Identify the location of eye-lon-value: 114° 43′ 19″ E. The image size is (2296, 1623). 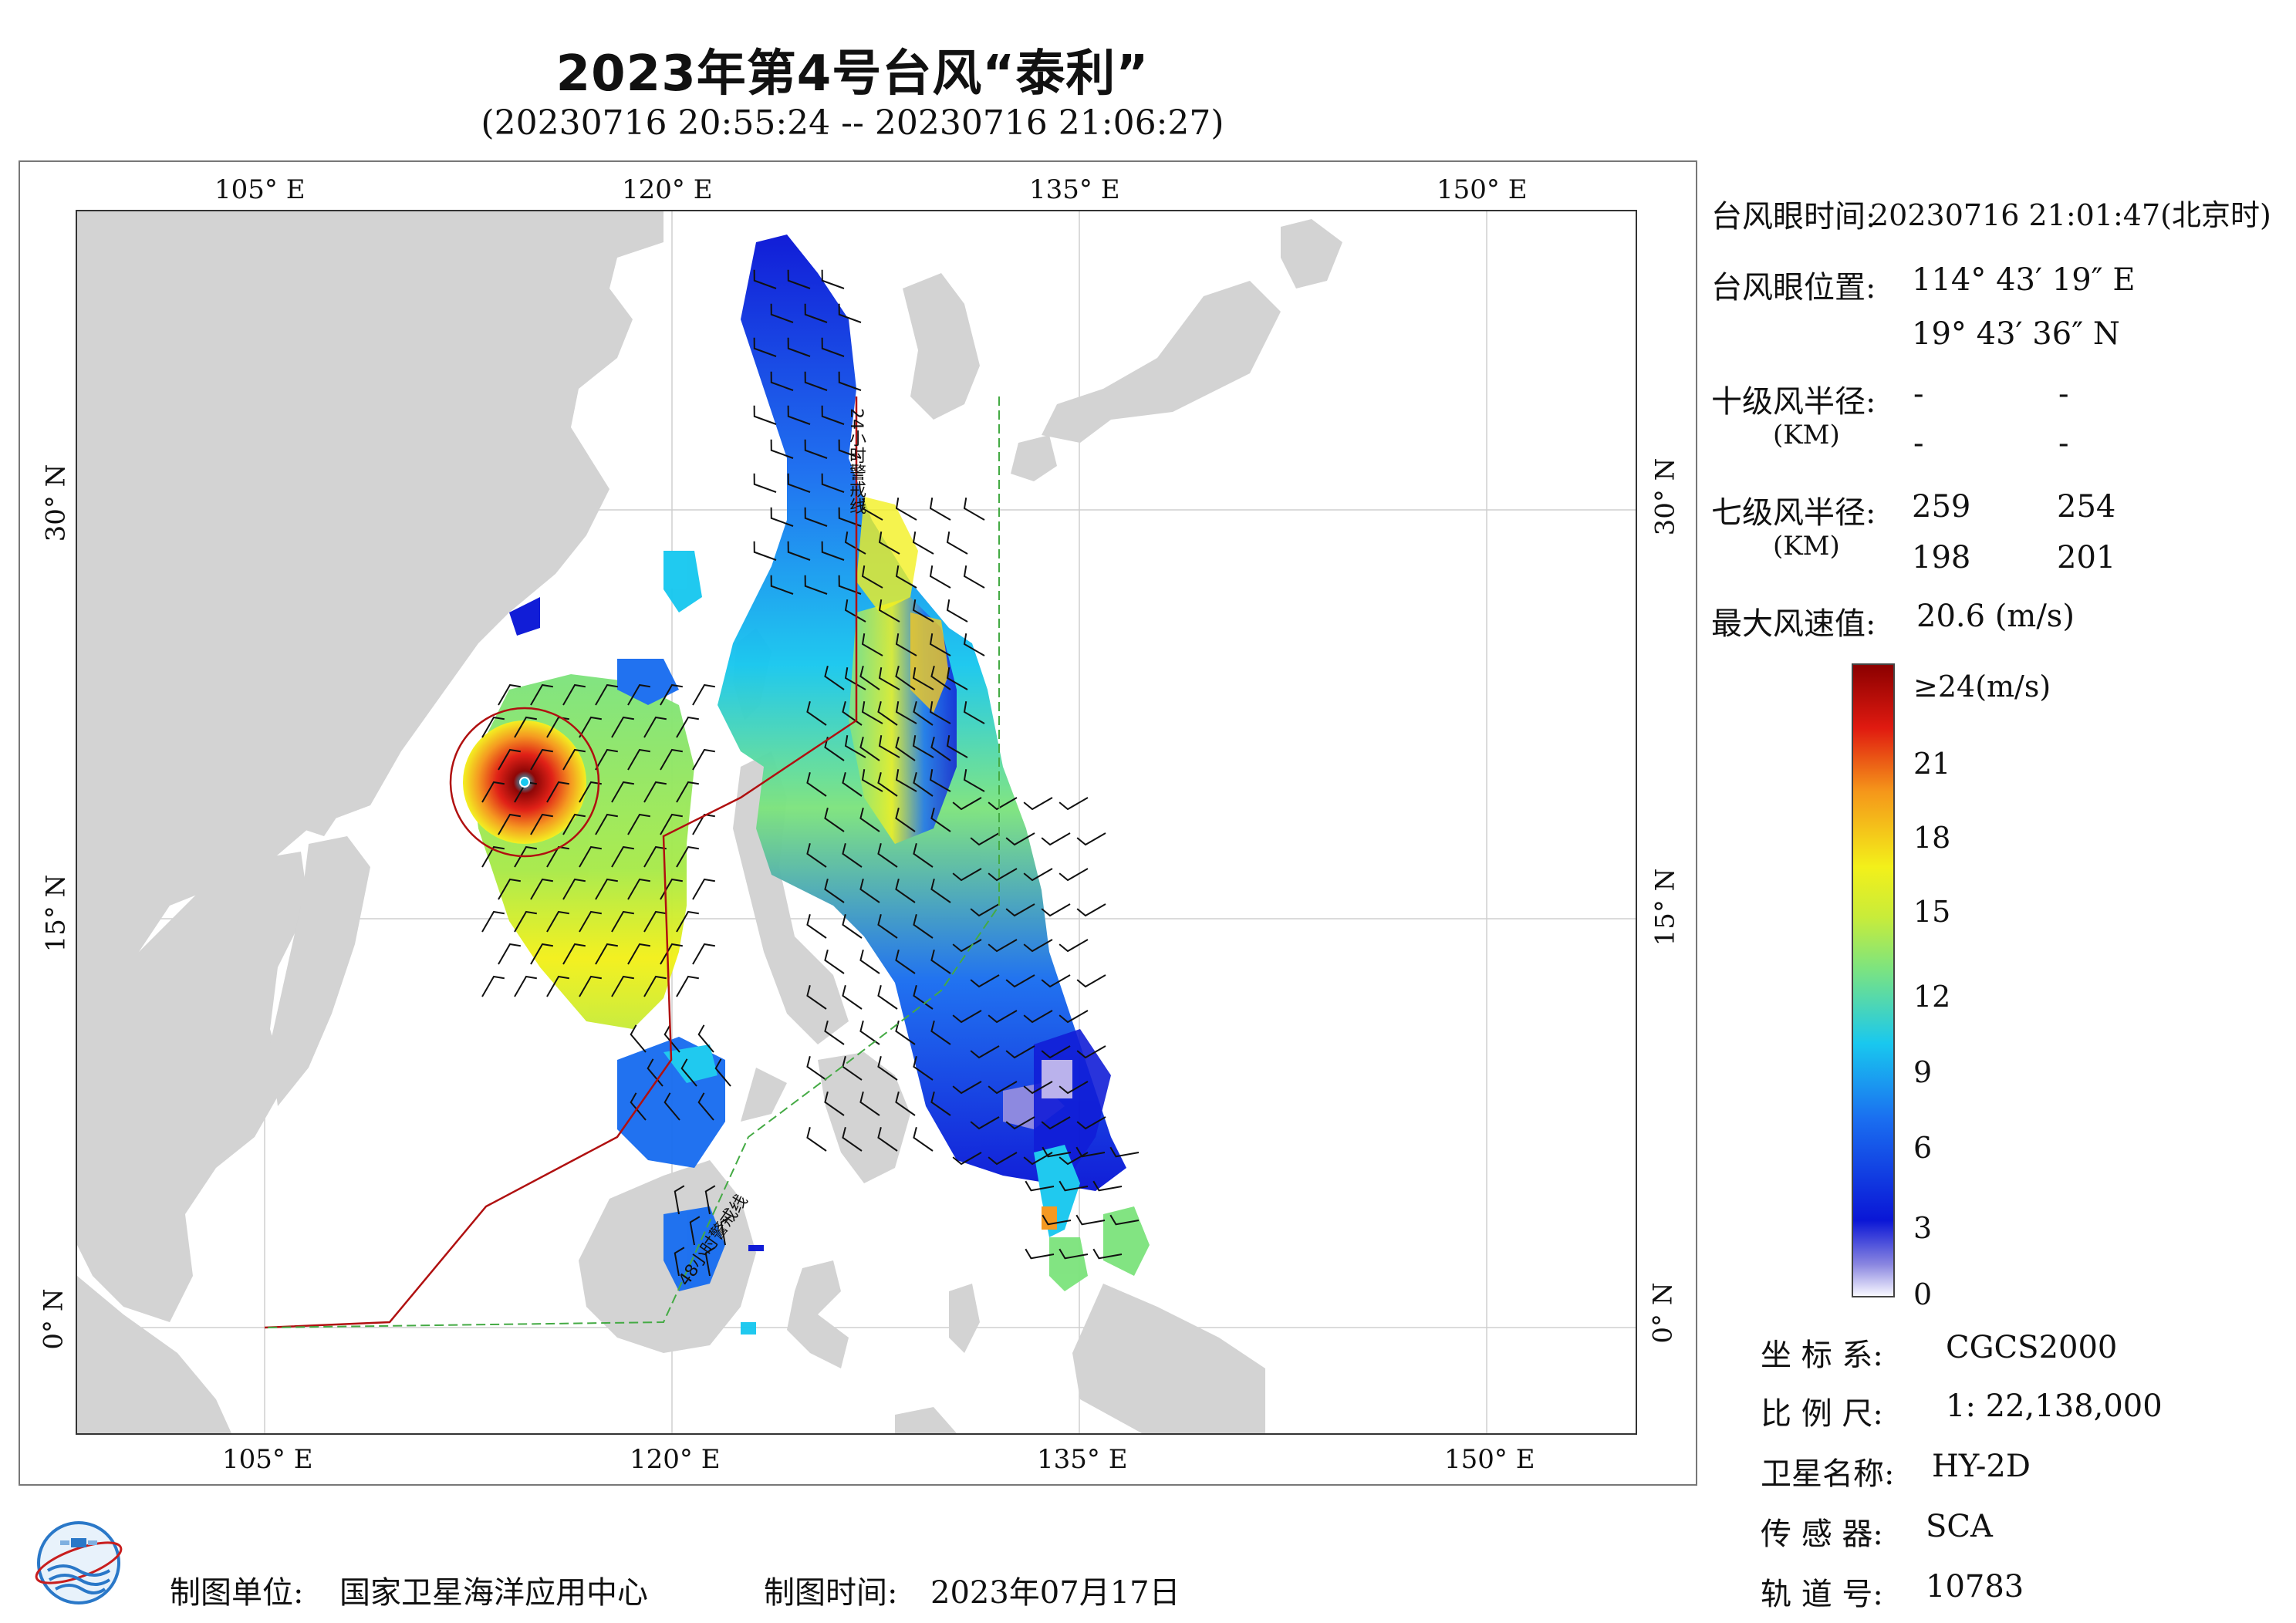
(2024, 280).